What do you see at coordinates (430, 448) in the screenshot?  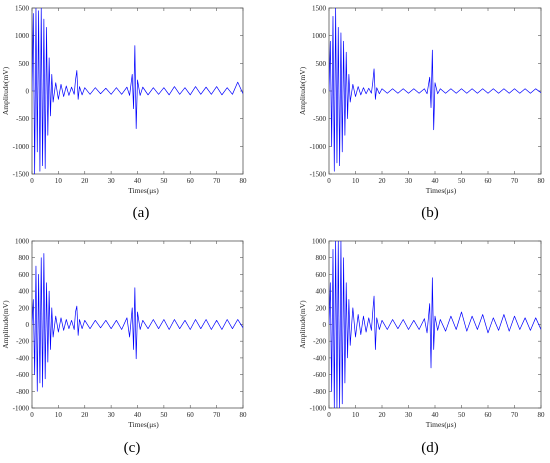 I see `panel-label-d: (d)` at bounding box center [430, 448].